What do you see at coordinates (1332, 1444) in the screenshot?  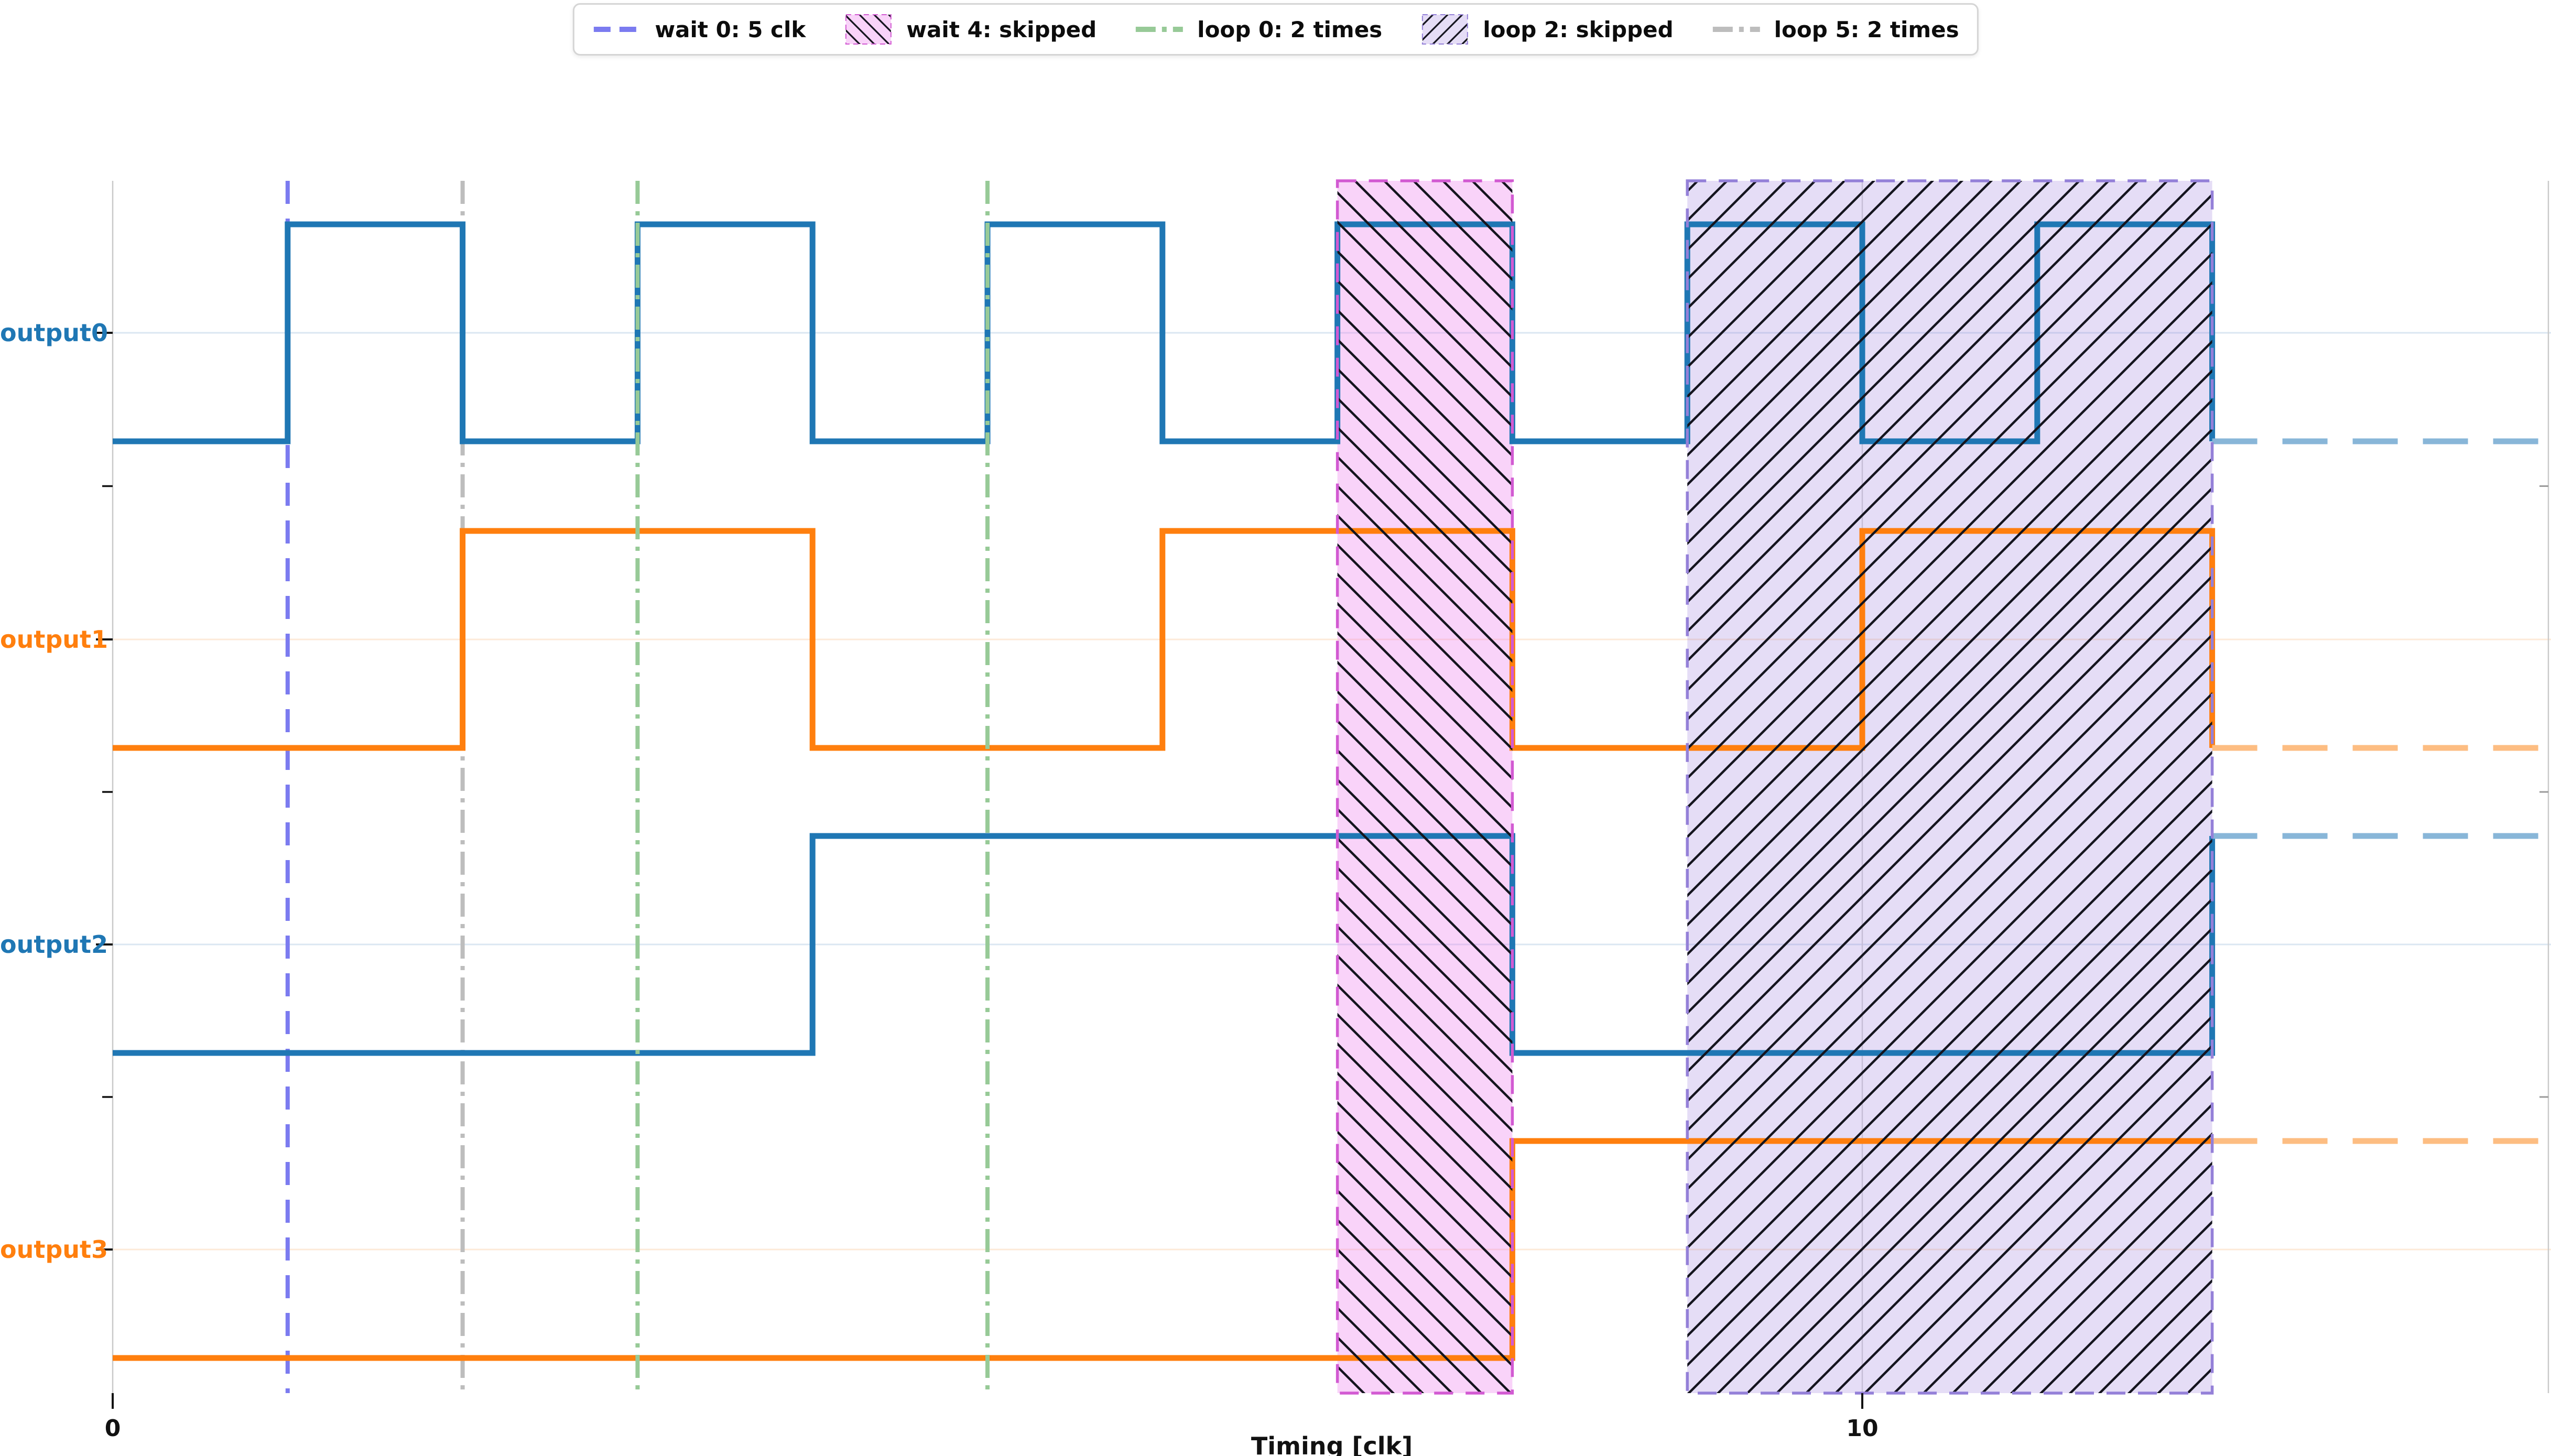 I see `x-axis-title: Timing [clk]` at bounding box center [1332, 1444].